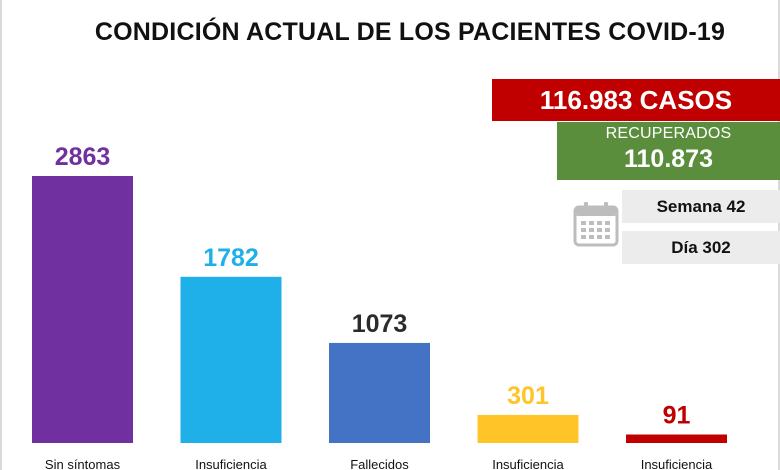  I want to click on recovered-value: 110.873, so click(668, 159).